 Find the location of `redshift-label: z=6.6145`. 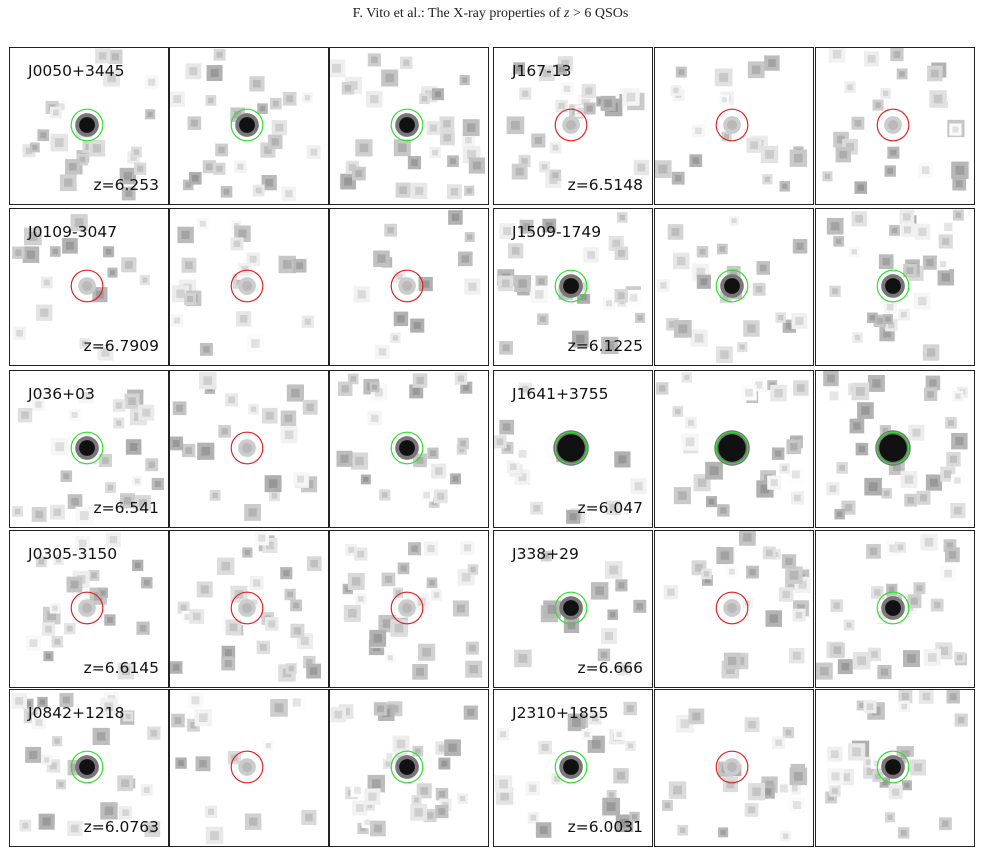

redshift-label: z=6.6145 is located at coordinates (121, 668).